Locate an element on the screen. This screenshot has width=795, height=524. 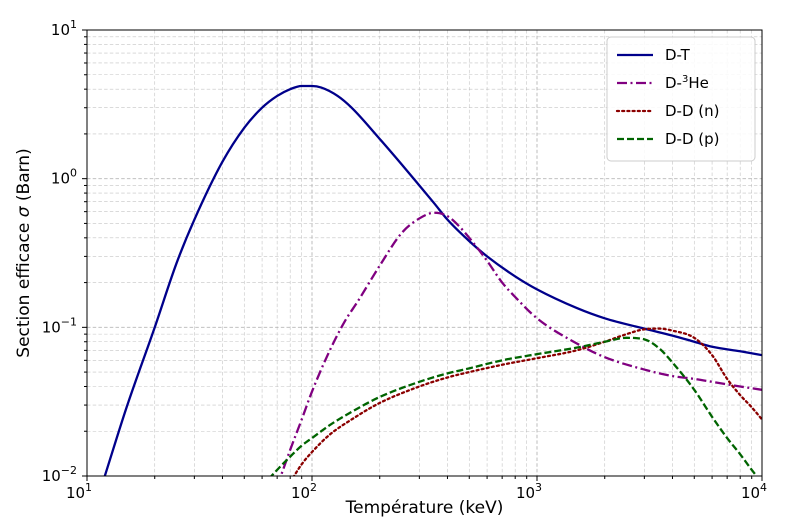
y-axis-title: Section efficace σ (Barn) is located at coordinates (24, 252).